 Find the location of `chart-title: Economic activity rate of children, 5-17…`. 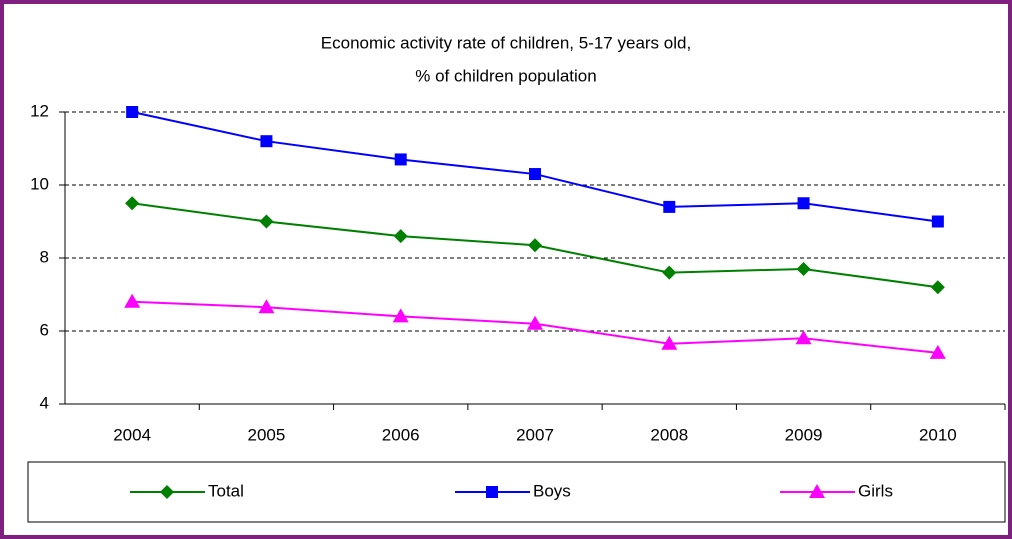

chart-title: Economic activity rate of children, 5-17… is located at coordinates (506, 42).